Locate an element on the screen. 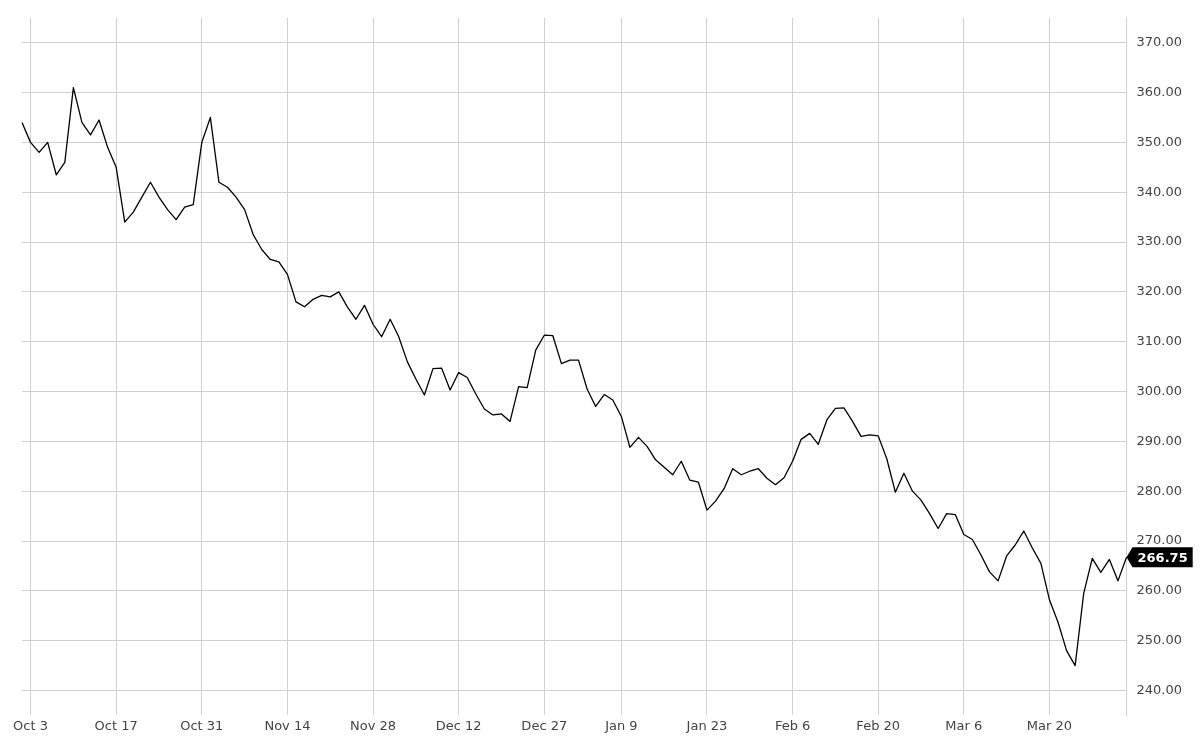  x-tick-label: Oct 17 is located at coordinates (116, 725).